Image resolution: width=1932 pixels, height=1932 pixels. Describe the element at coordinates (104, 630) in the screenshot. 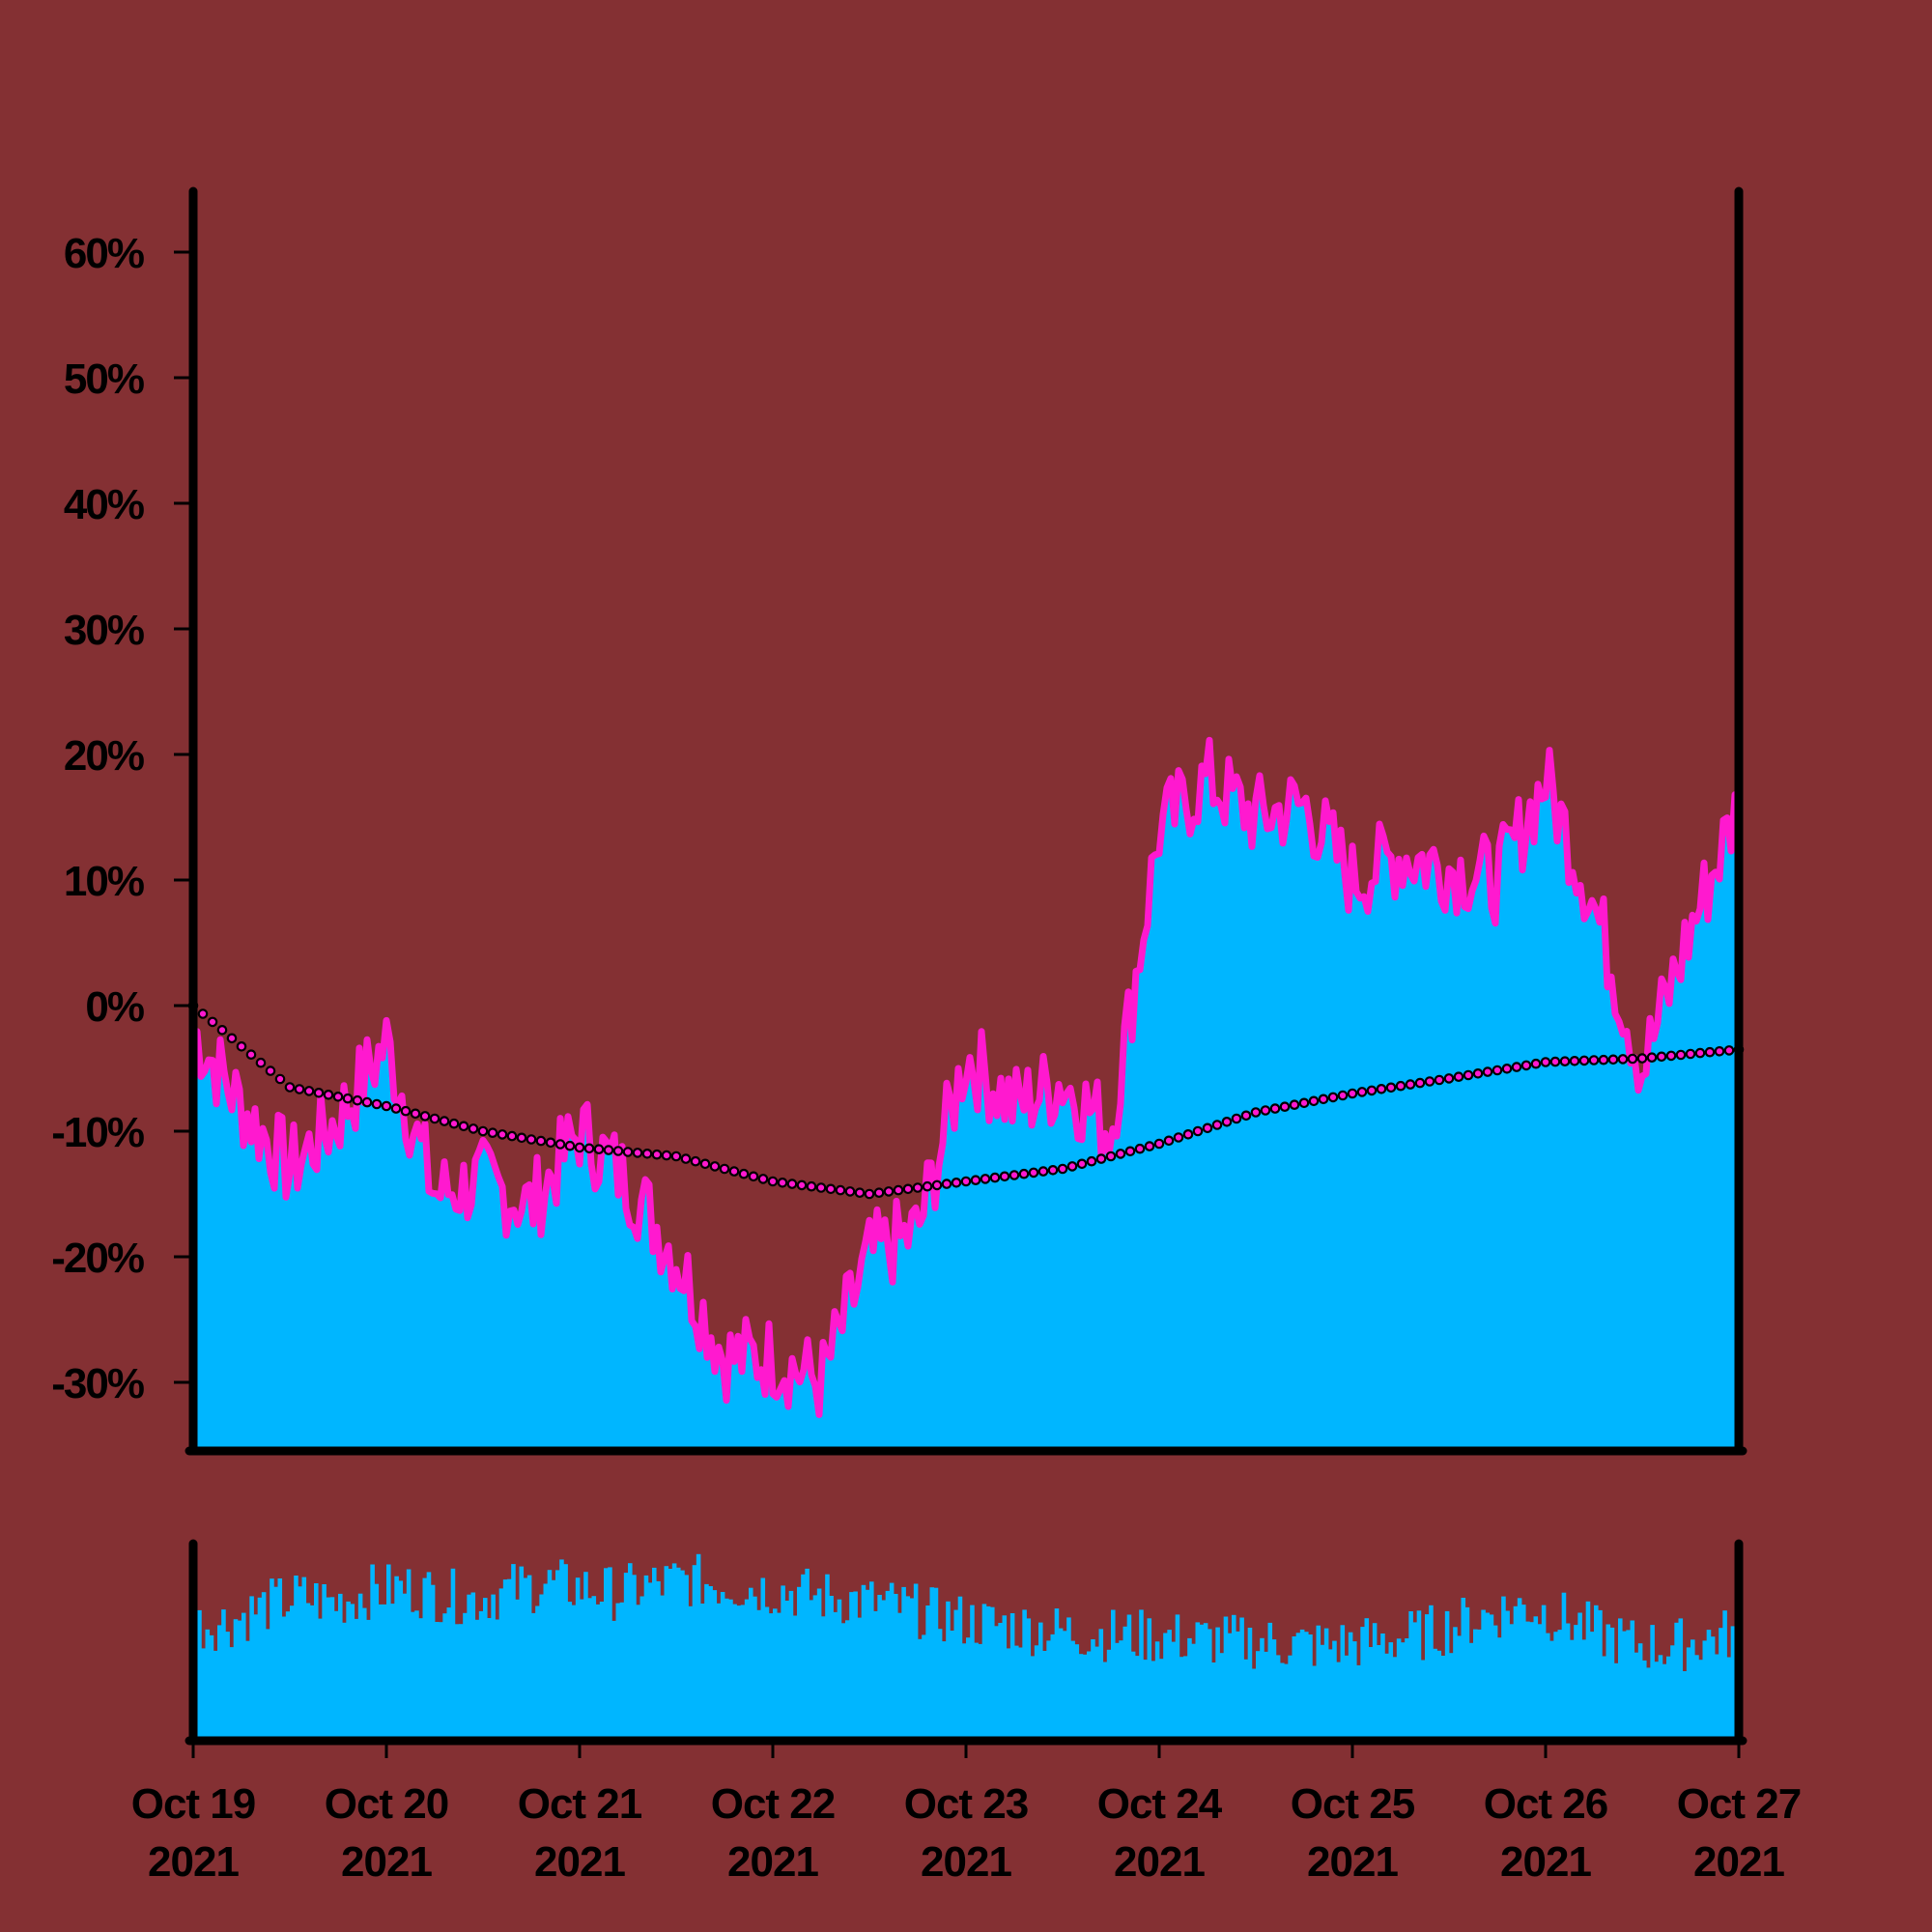

I see `y-tick-label: 30%` at that location.